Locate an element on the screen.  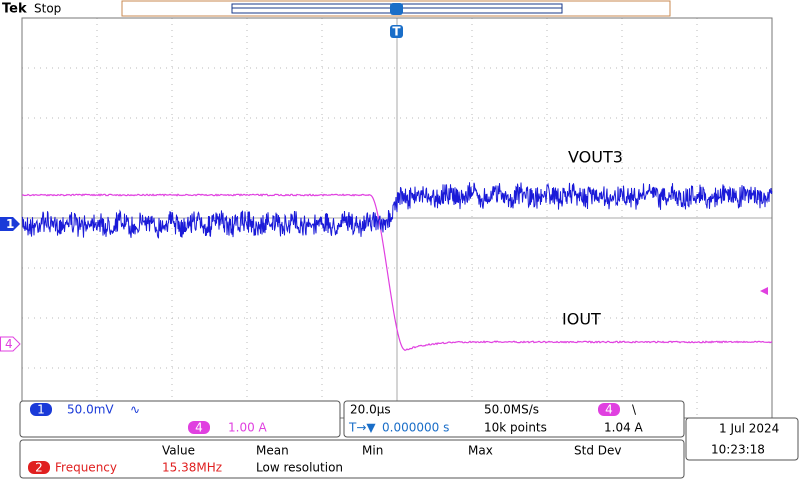
ch1-coupling: ∿ is located at coordinates (135, 410).